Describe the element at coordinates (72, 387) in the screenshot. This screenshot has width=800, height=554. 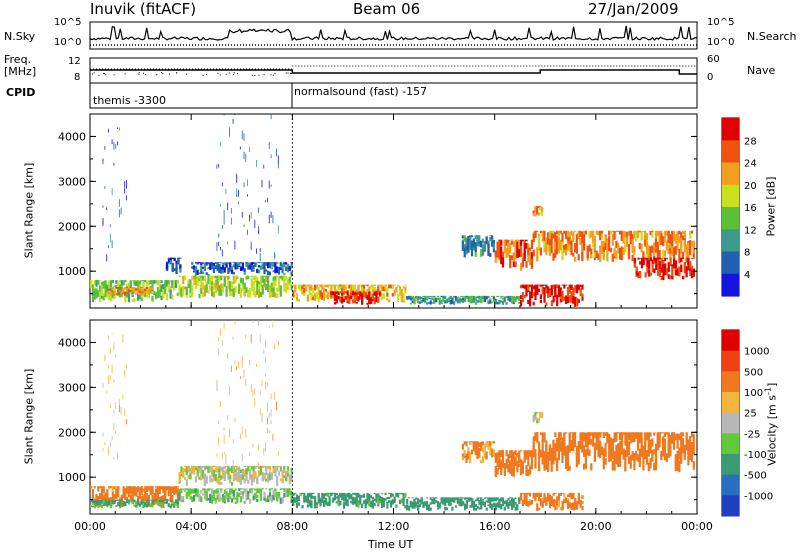
I see `velocity-y-tick-label: 3000` at that location.